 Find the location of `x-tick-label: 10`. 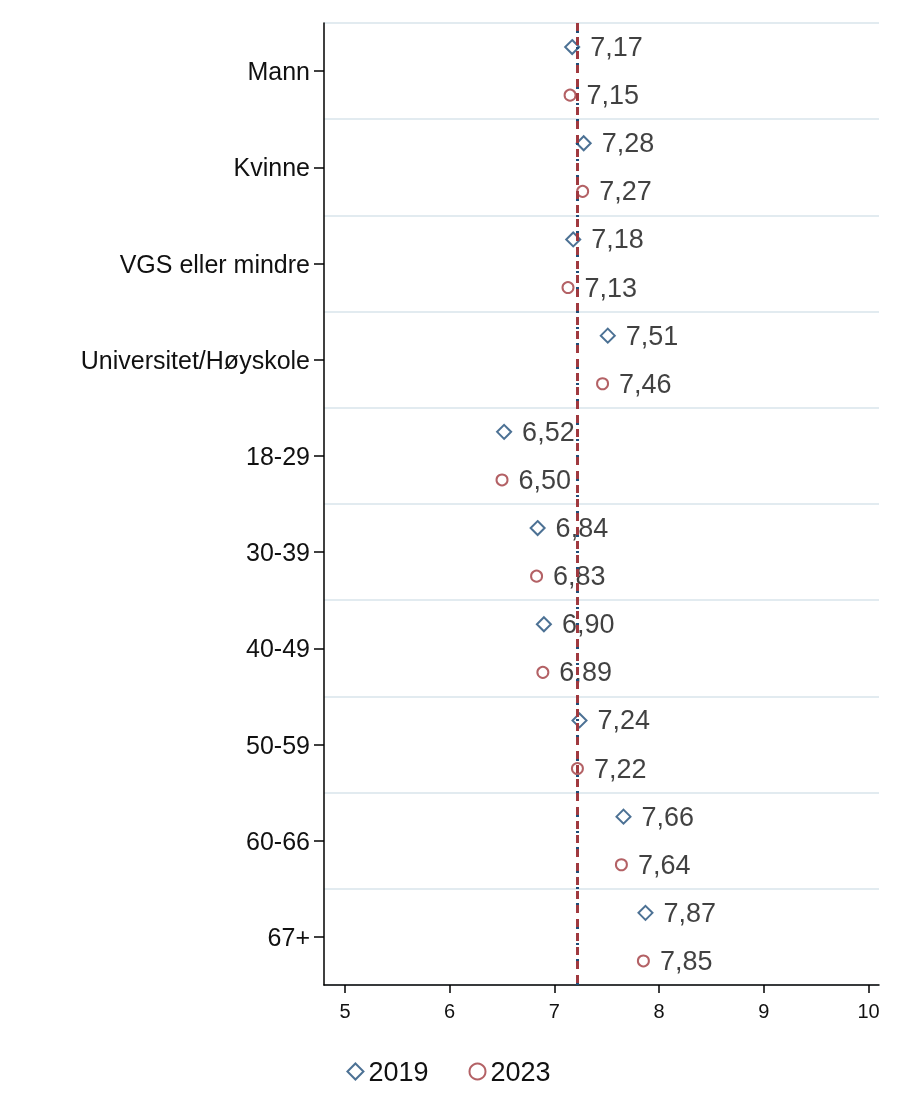

x-tick-label: 10 is located at coordinates (868, 1011).